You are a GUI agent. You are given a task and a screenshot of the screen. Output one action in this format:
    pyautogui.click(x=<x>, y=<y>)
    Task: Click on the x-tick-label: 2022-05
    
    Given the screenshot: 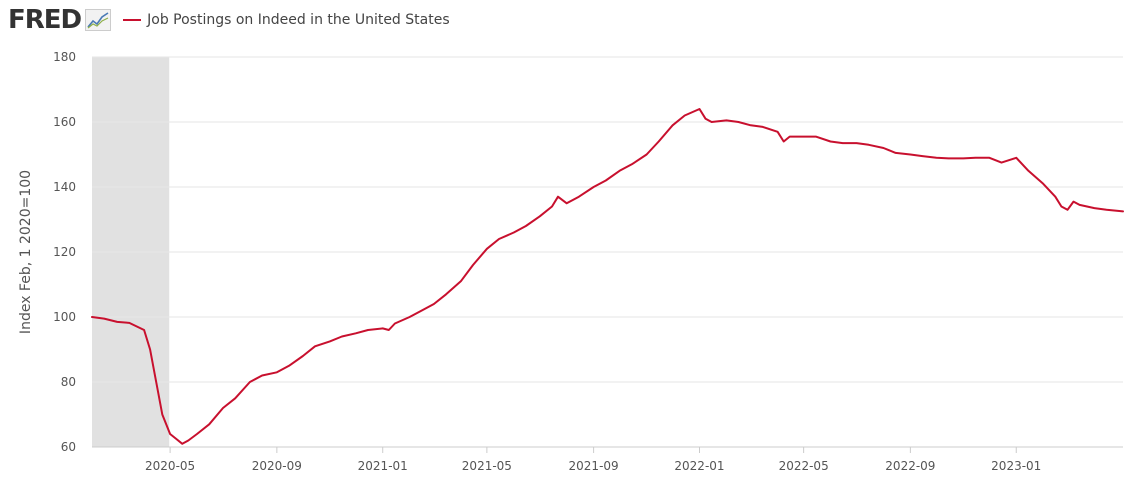 What is the action you would take?
    pyautogui.click(x=804, y=466)
    